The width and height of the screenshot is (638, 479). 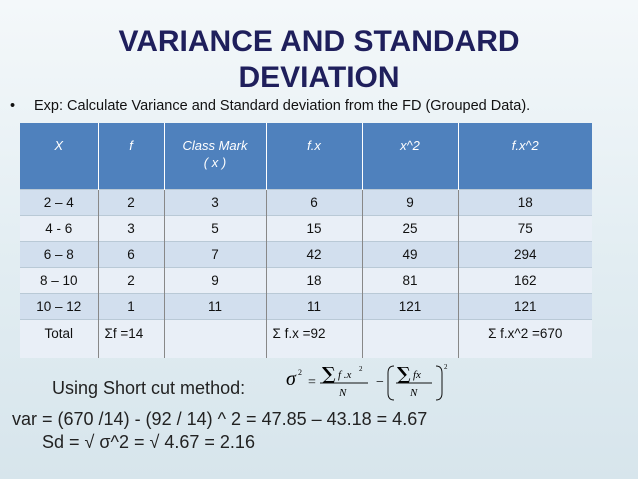 I want to click on header-class-mark: Class Mark ( x ), so click(x=215, y=156).